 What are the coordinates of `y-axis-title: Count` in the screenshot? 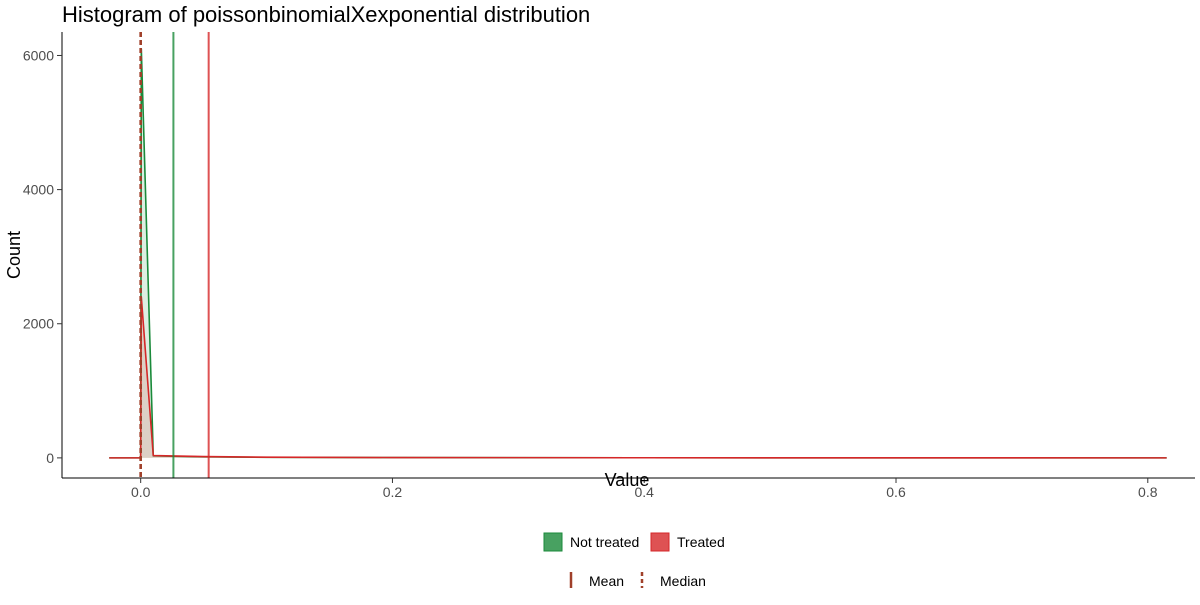 It's located at (14, 255).